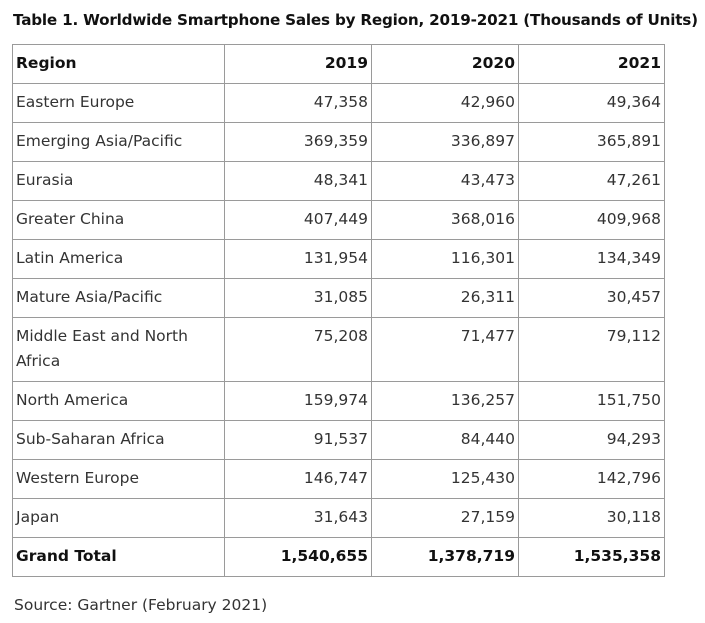  Describe the element at coordinates (445, 298) in the screenshot. I see `value-2020-cell: 26,311` at that location.